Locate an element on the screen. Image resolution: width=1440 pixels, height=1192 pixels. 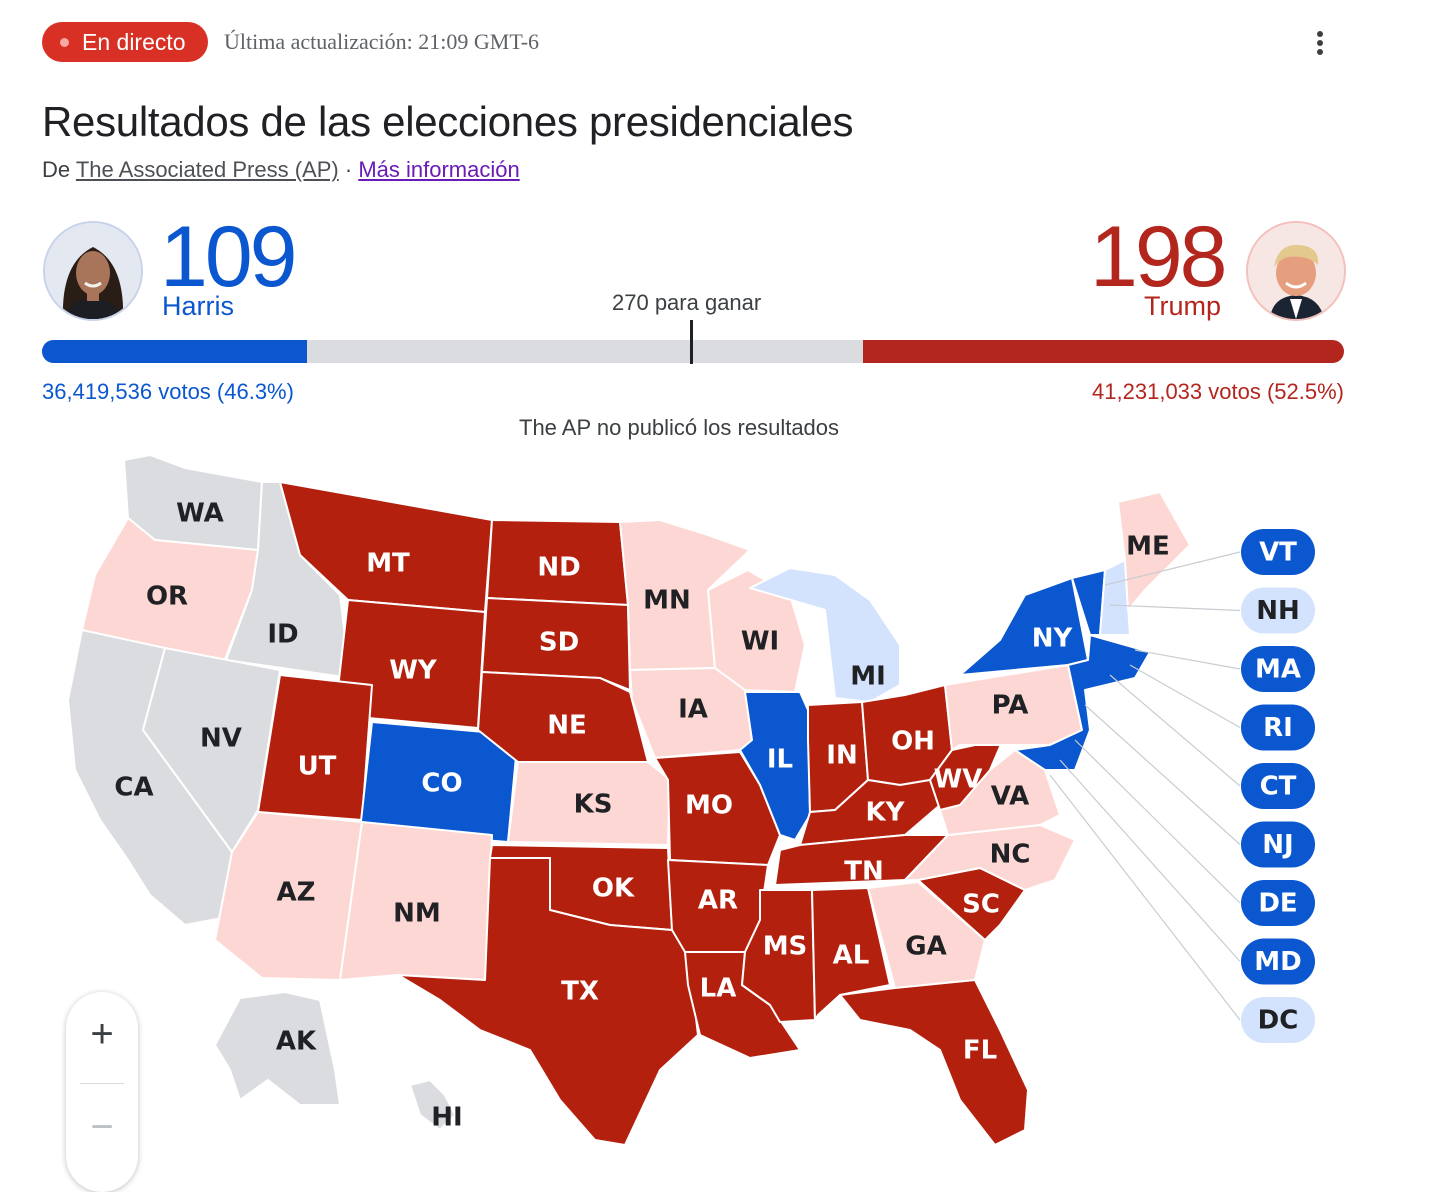
callout-pill-MD is located at coordinates (1278, 961).